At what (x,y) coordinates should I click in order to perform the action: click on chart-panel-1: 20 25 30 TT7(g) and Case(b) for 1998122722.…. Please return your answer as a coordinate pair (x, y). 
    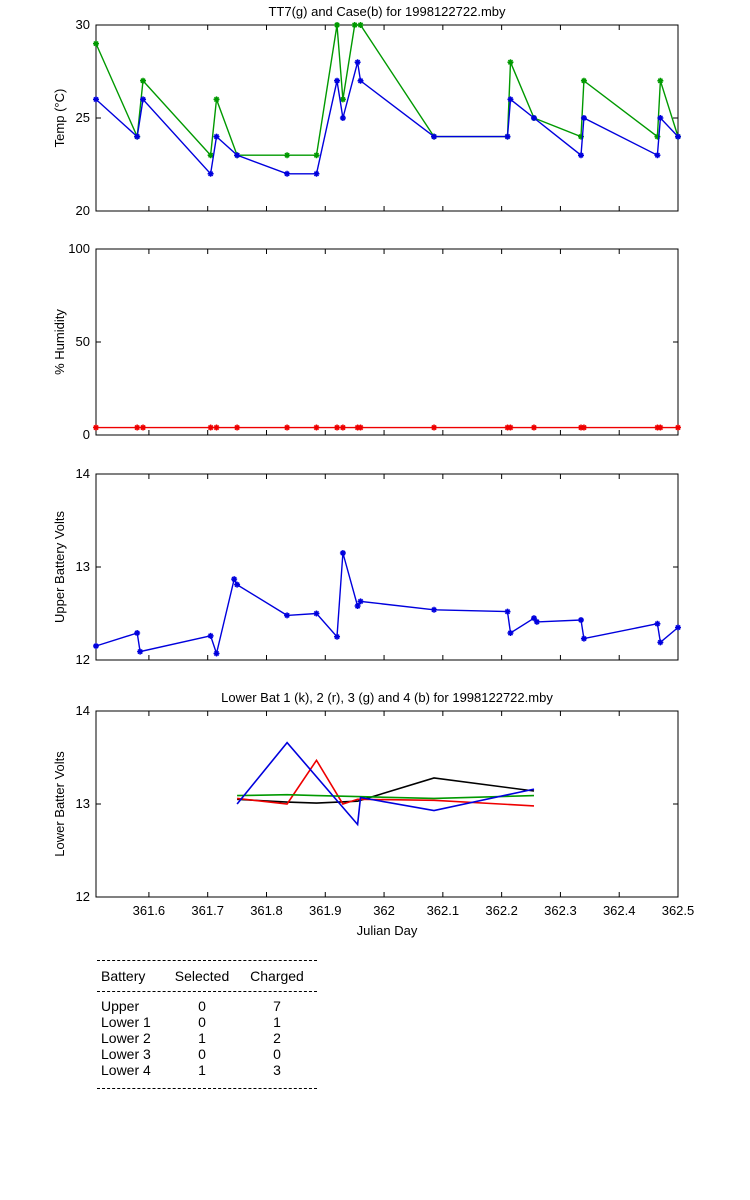
    Looking at the image, I should click on (366, 111).